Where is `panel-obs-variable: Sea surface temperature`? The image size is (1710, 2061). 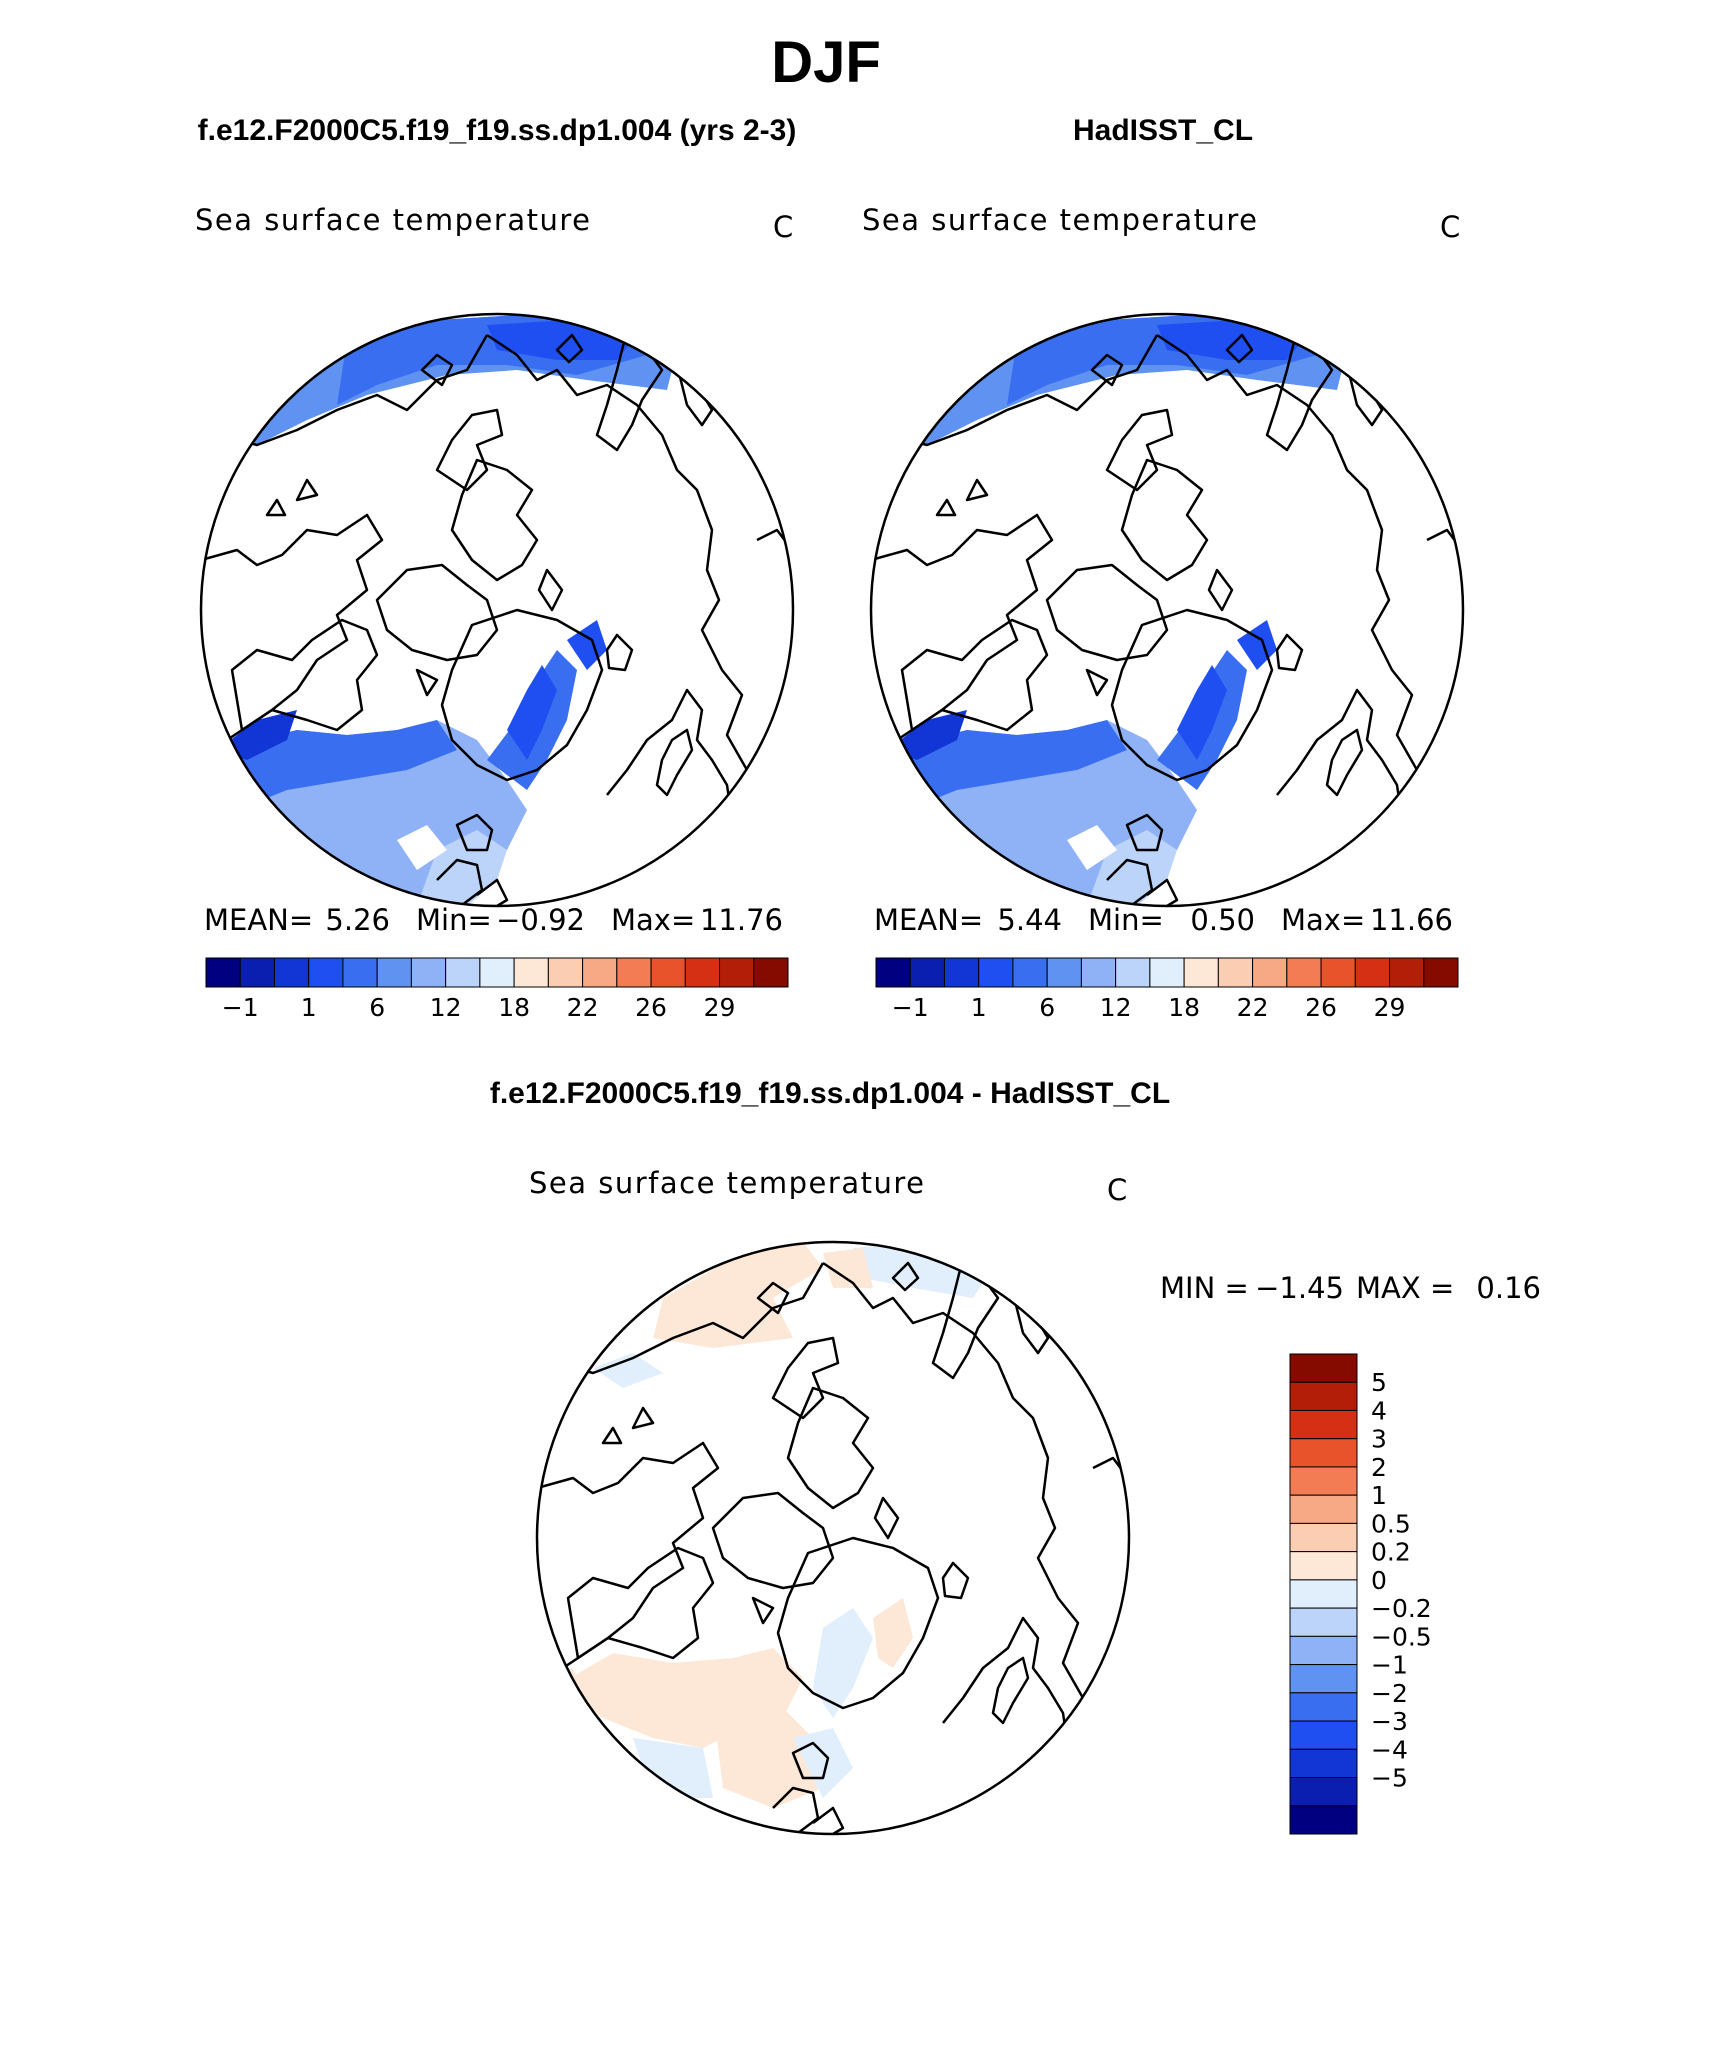
panel-obs-variable: Sea surface temperature is located at coordinates (1059, 220).